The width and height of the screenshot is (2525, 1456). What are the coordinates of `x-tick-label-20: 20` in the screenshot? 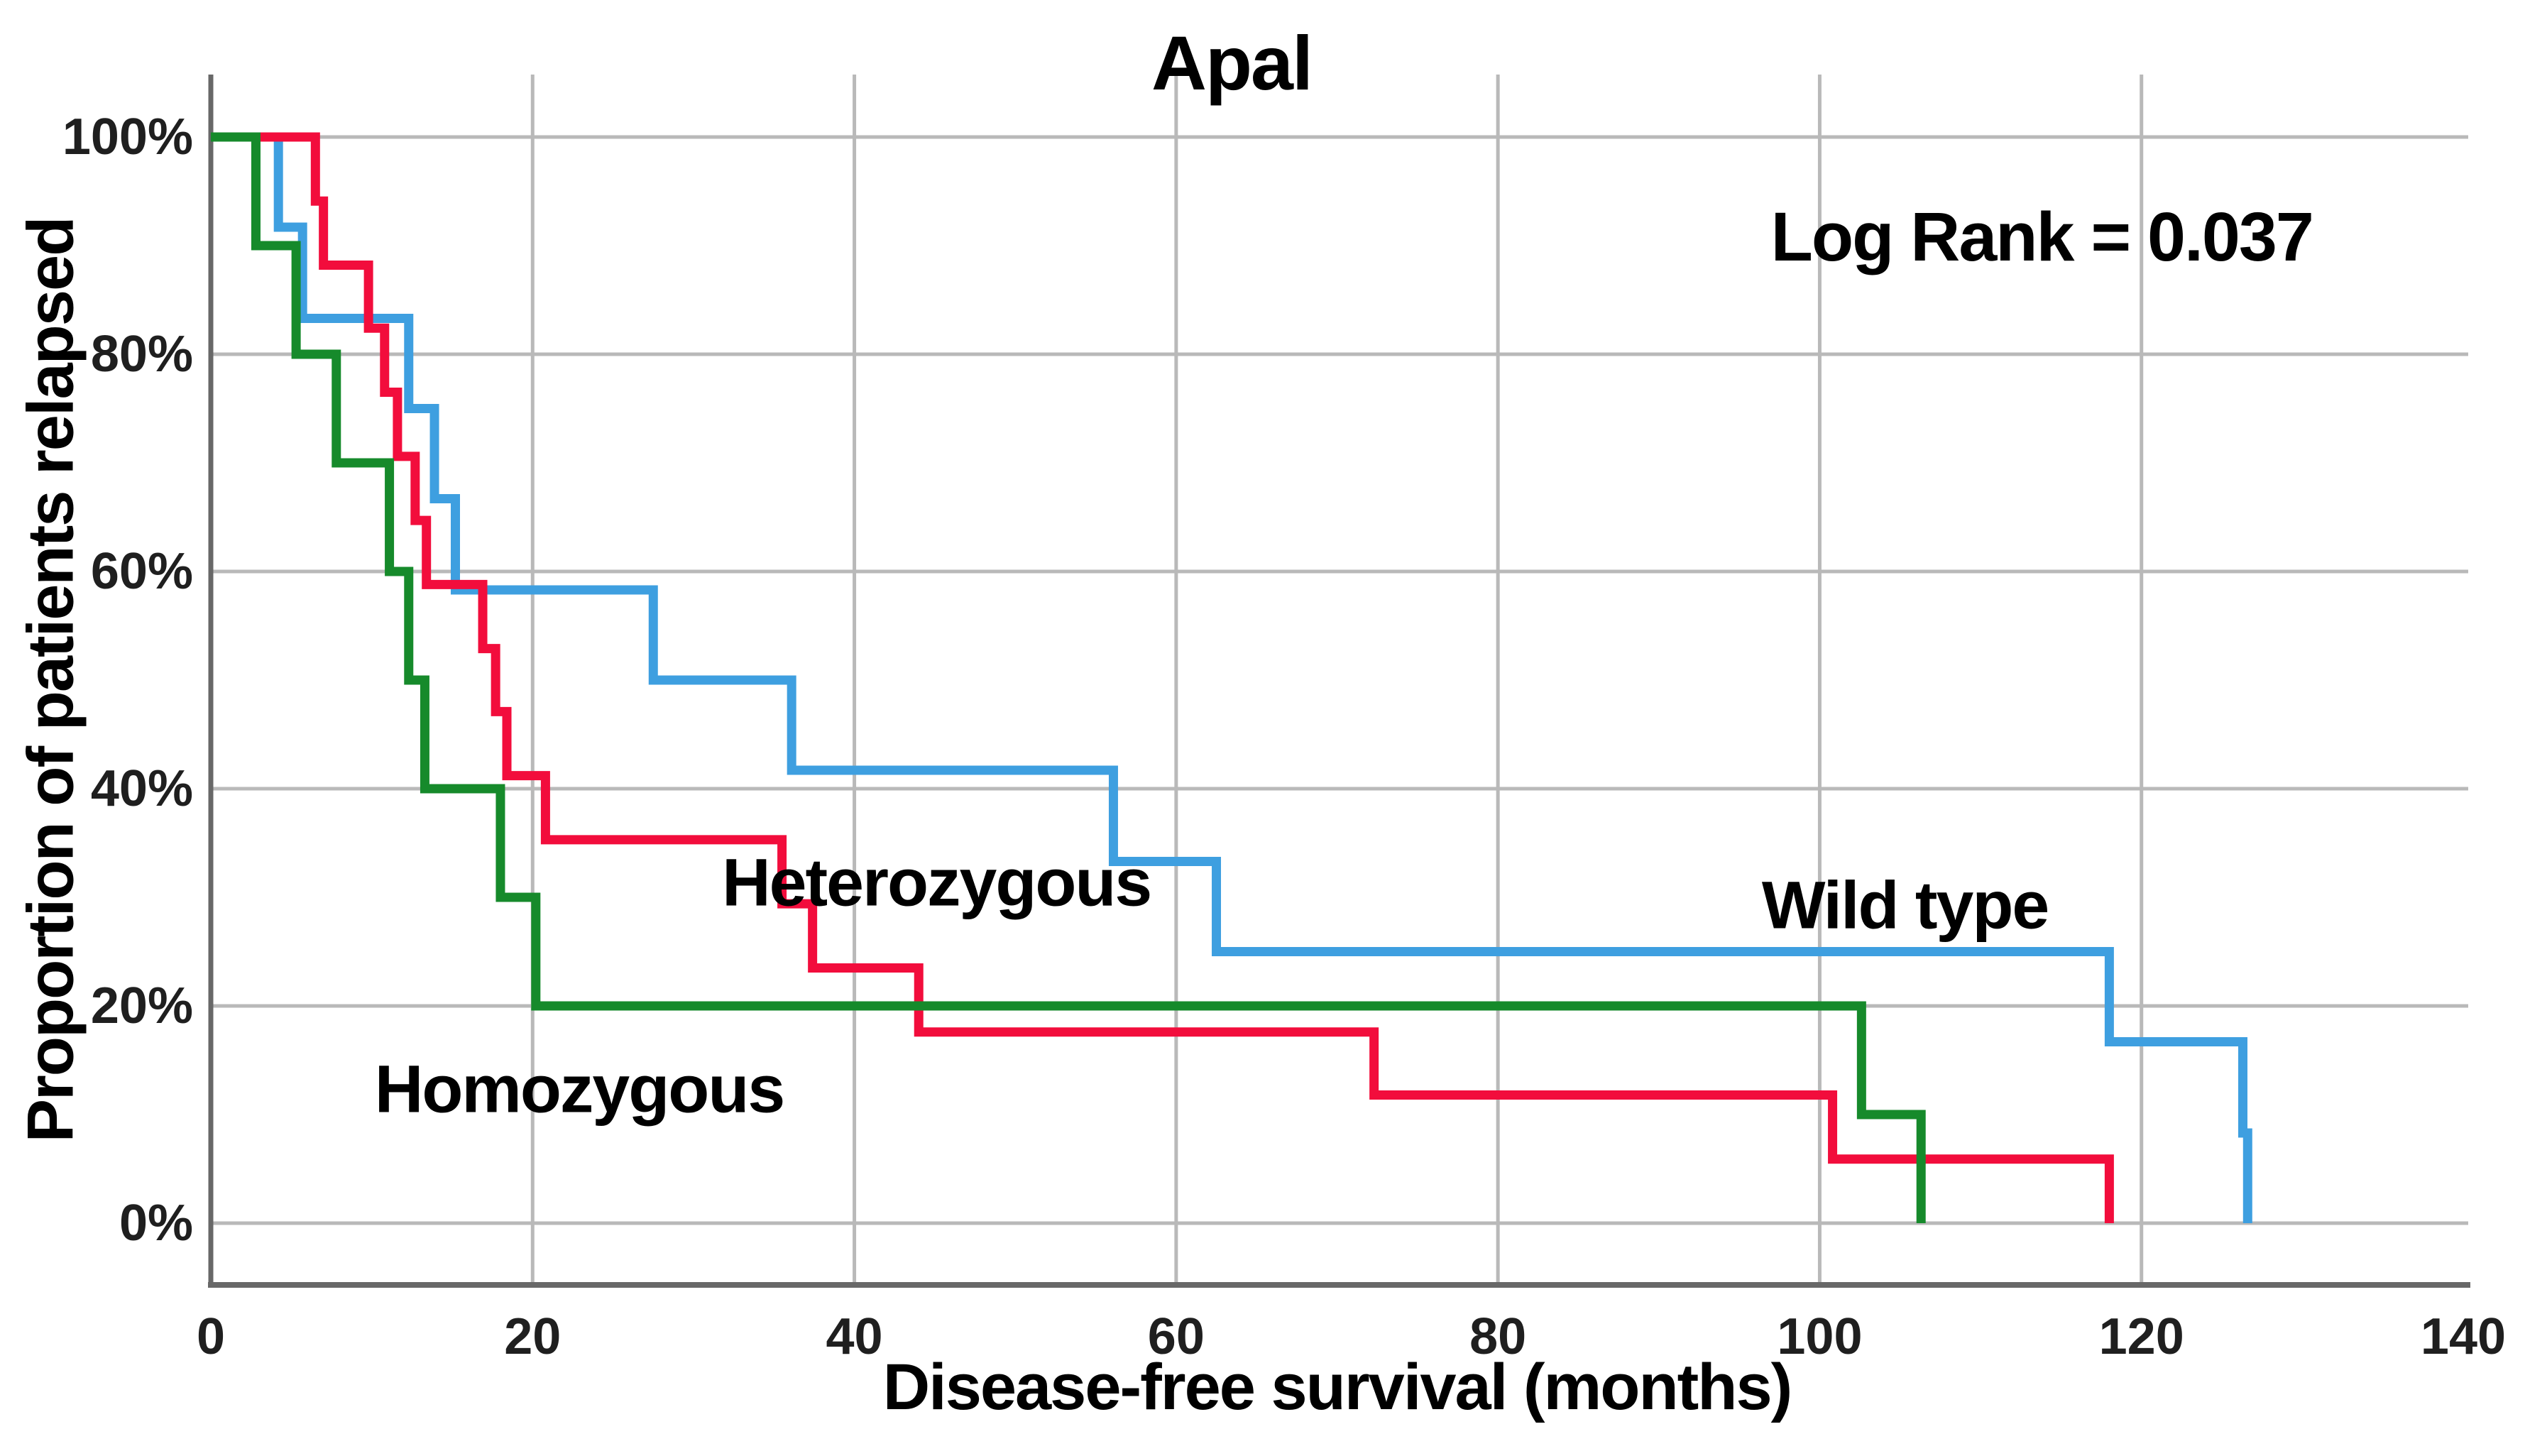 It's located at (533, 1336).